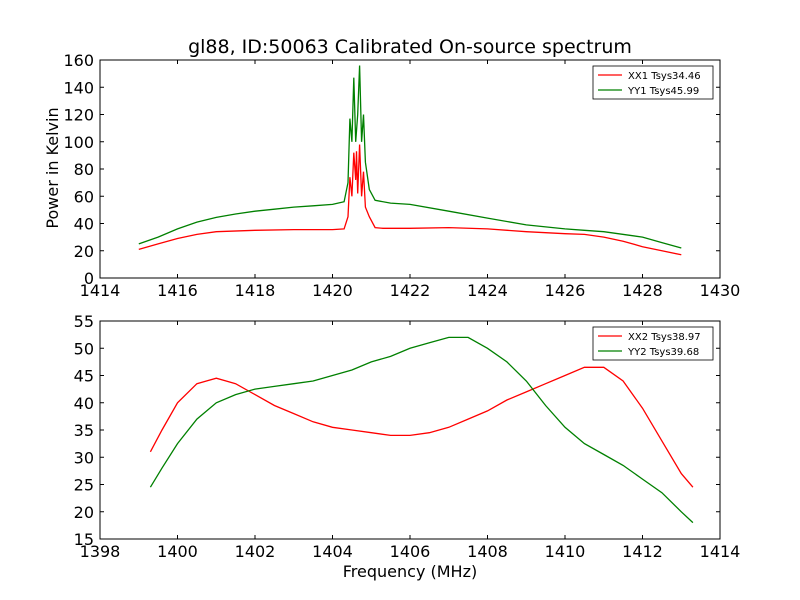 Image resolution: width=800 pixels, height=600 pixels. What do you see at coordinates (84, 348) in the screenshot?
I see `y-tick-label: 50` at bounding box center [84, 348].